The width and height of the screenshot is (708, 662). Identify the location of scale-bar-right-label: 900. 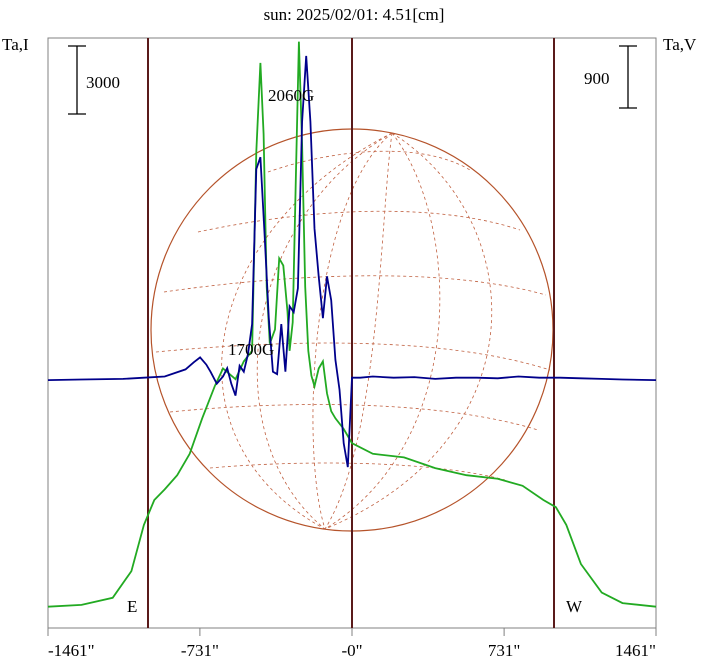
(597, 78).